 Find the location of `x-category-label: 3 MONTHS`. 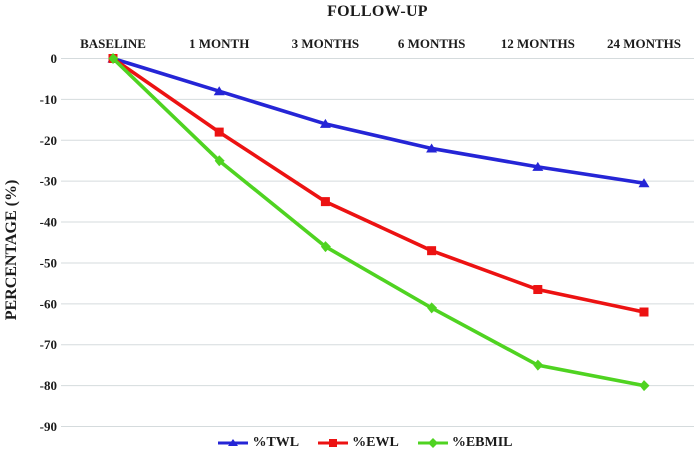

x-category-label: 3 MONTHS is located at coordinates (326, 43).